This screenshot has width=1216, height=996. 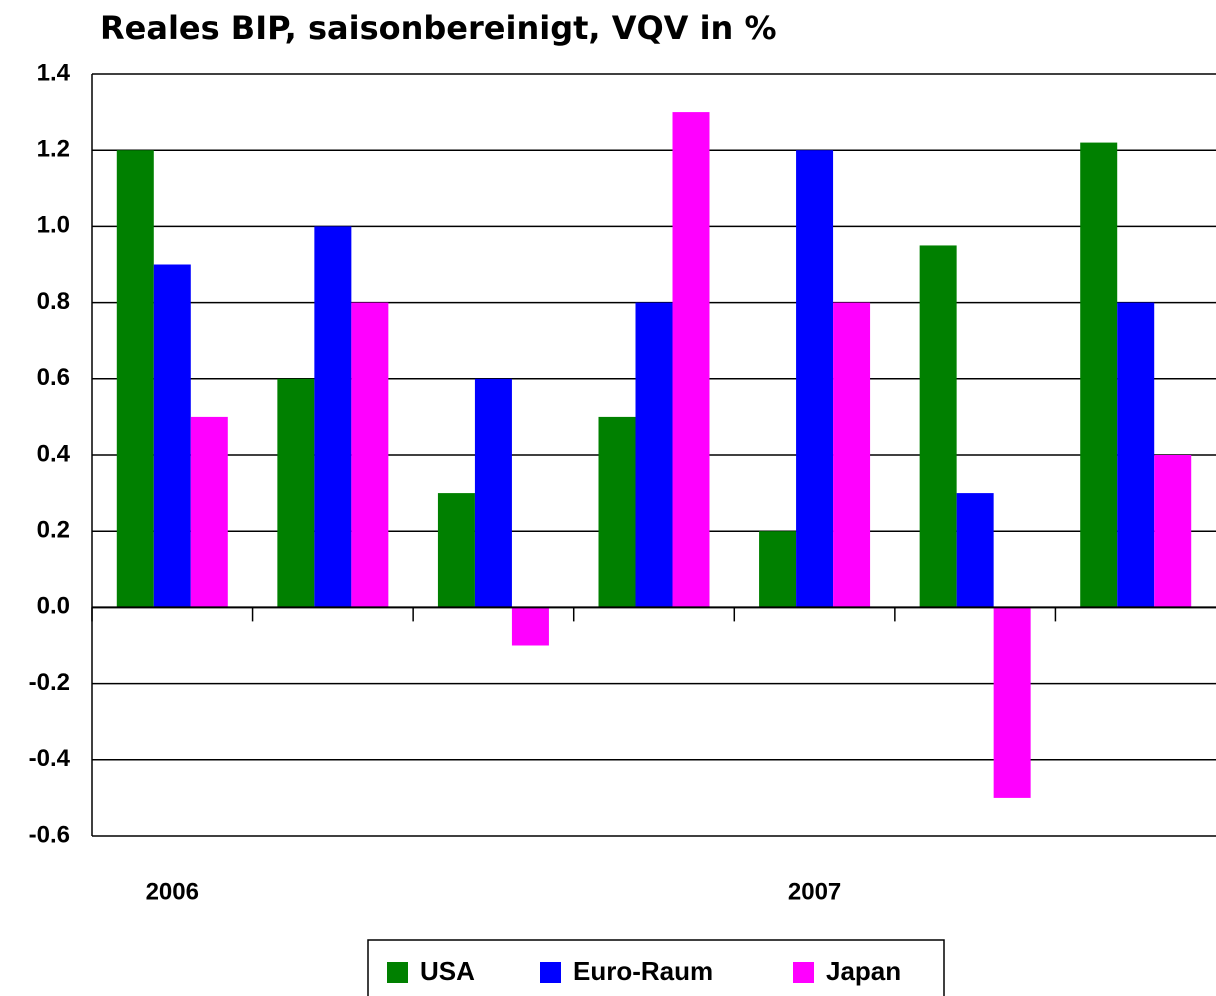 What do you see at coordinates (54, 72) in the screenshot?
I see `y-tick-label: 1.4` at bounding box center [54, 72].